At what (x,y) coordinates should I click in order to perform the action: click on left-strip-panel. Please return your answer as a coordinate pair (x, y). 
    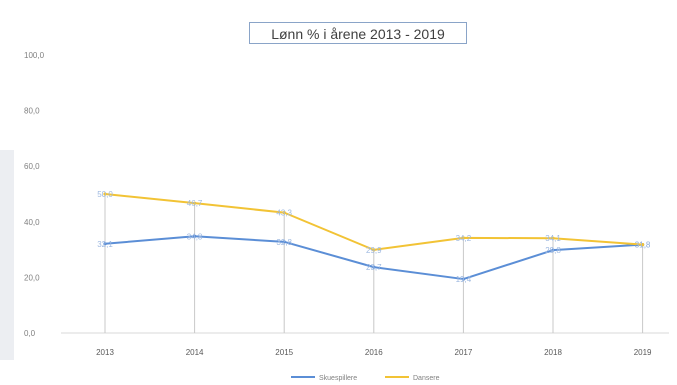
    Looking at the image, I should click on (7, 255).